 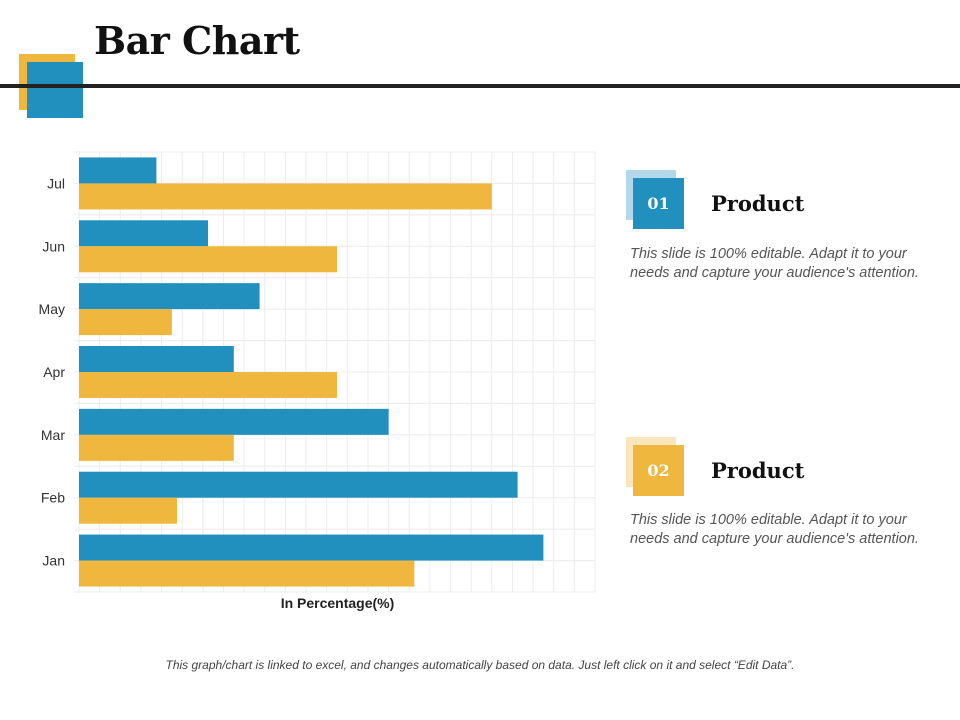 I want to click on page-title: Bar Chart, so click(x=197, y=40).